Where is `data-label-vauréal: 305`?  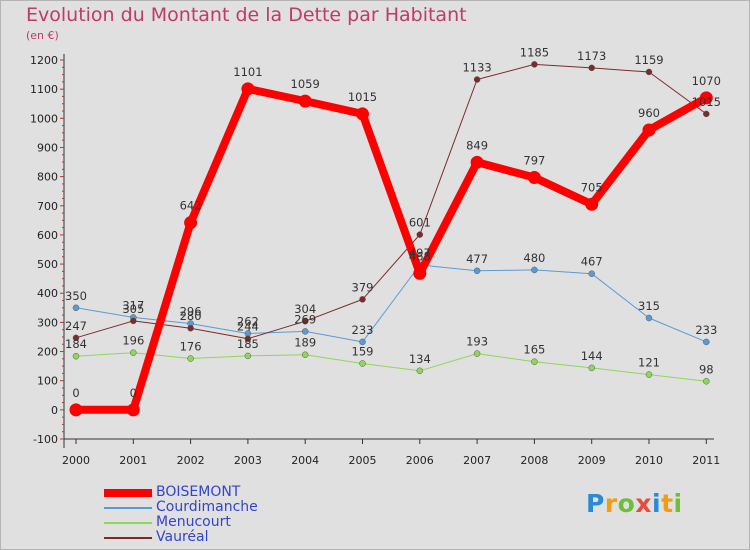
data-label-vauréal: 305 is located at coordinates (133, 309).